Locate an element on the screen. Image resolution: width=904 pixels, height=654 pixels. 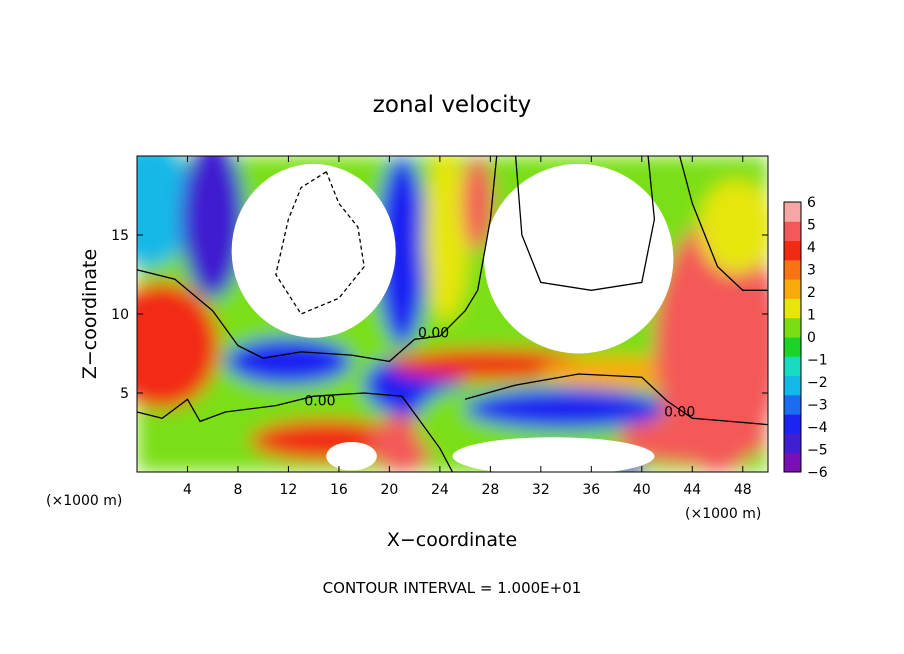
x-tick-label: 40 is located at coordinates (642, 490).